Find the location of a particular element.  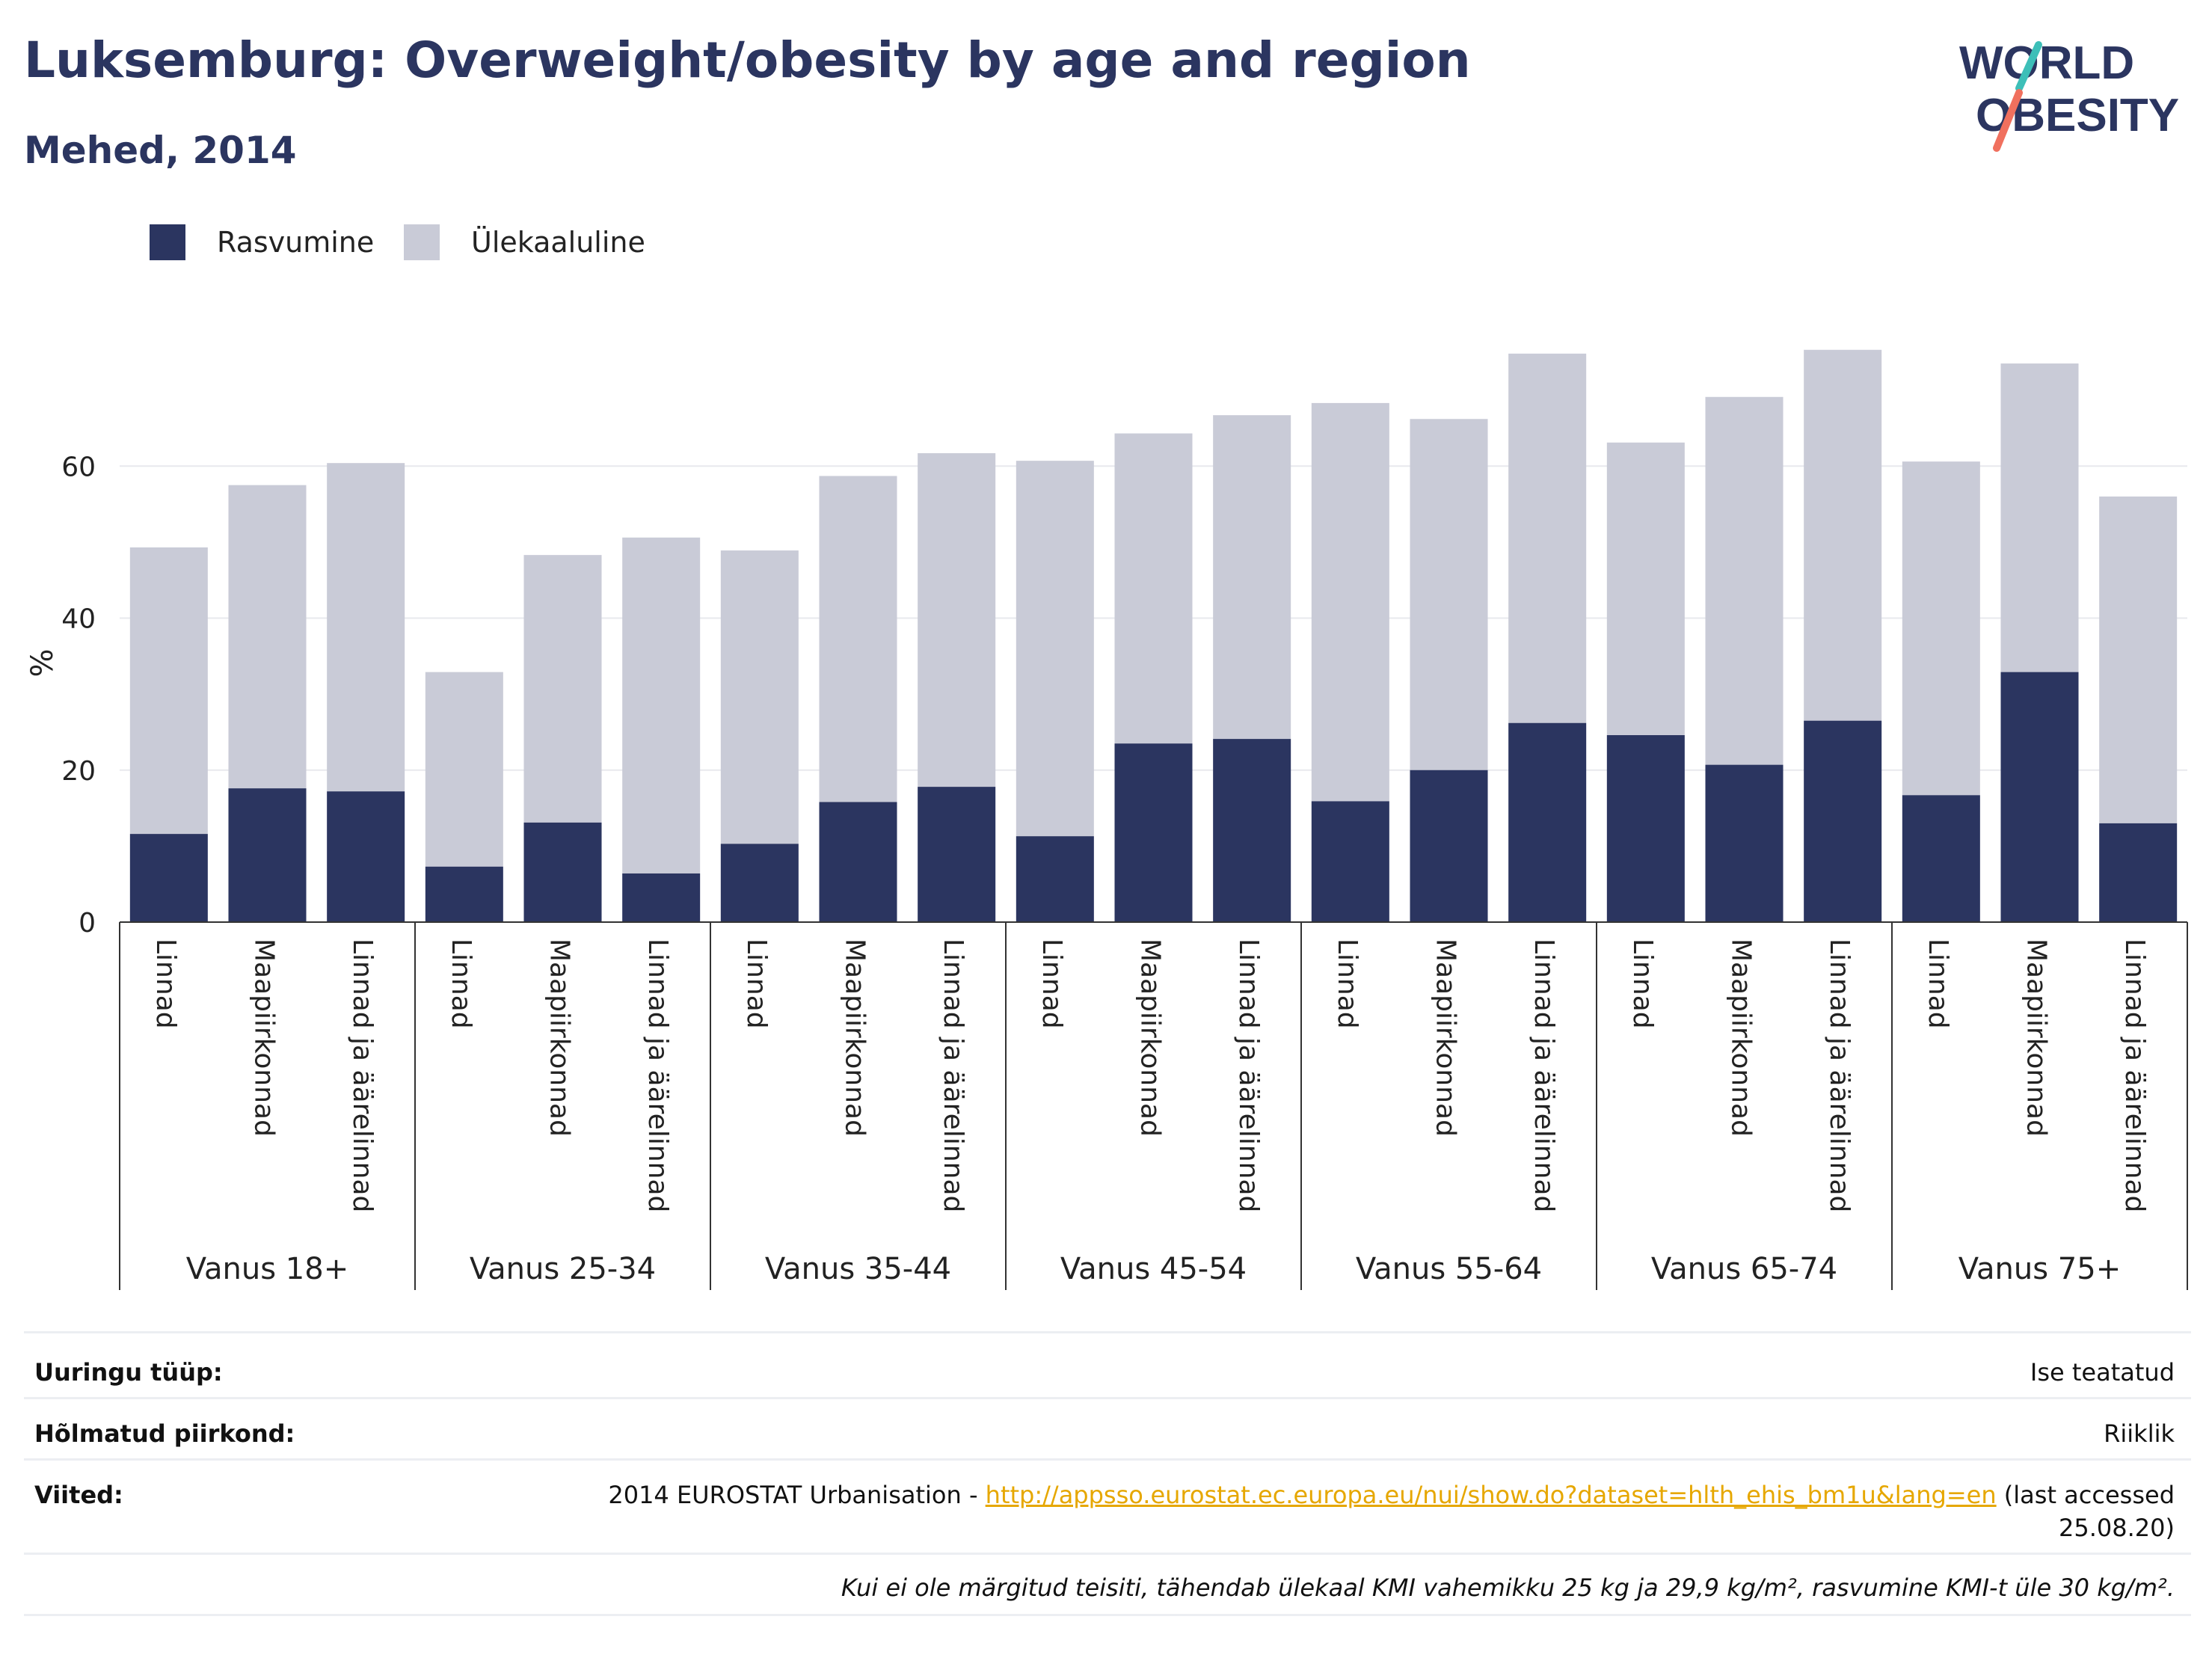

reference-suffix: (last accessed is located at coordinates (2085, 1495).